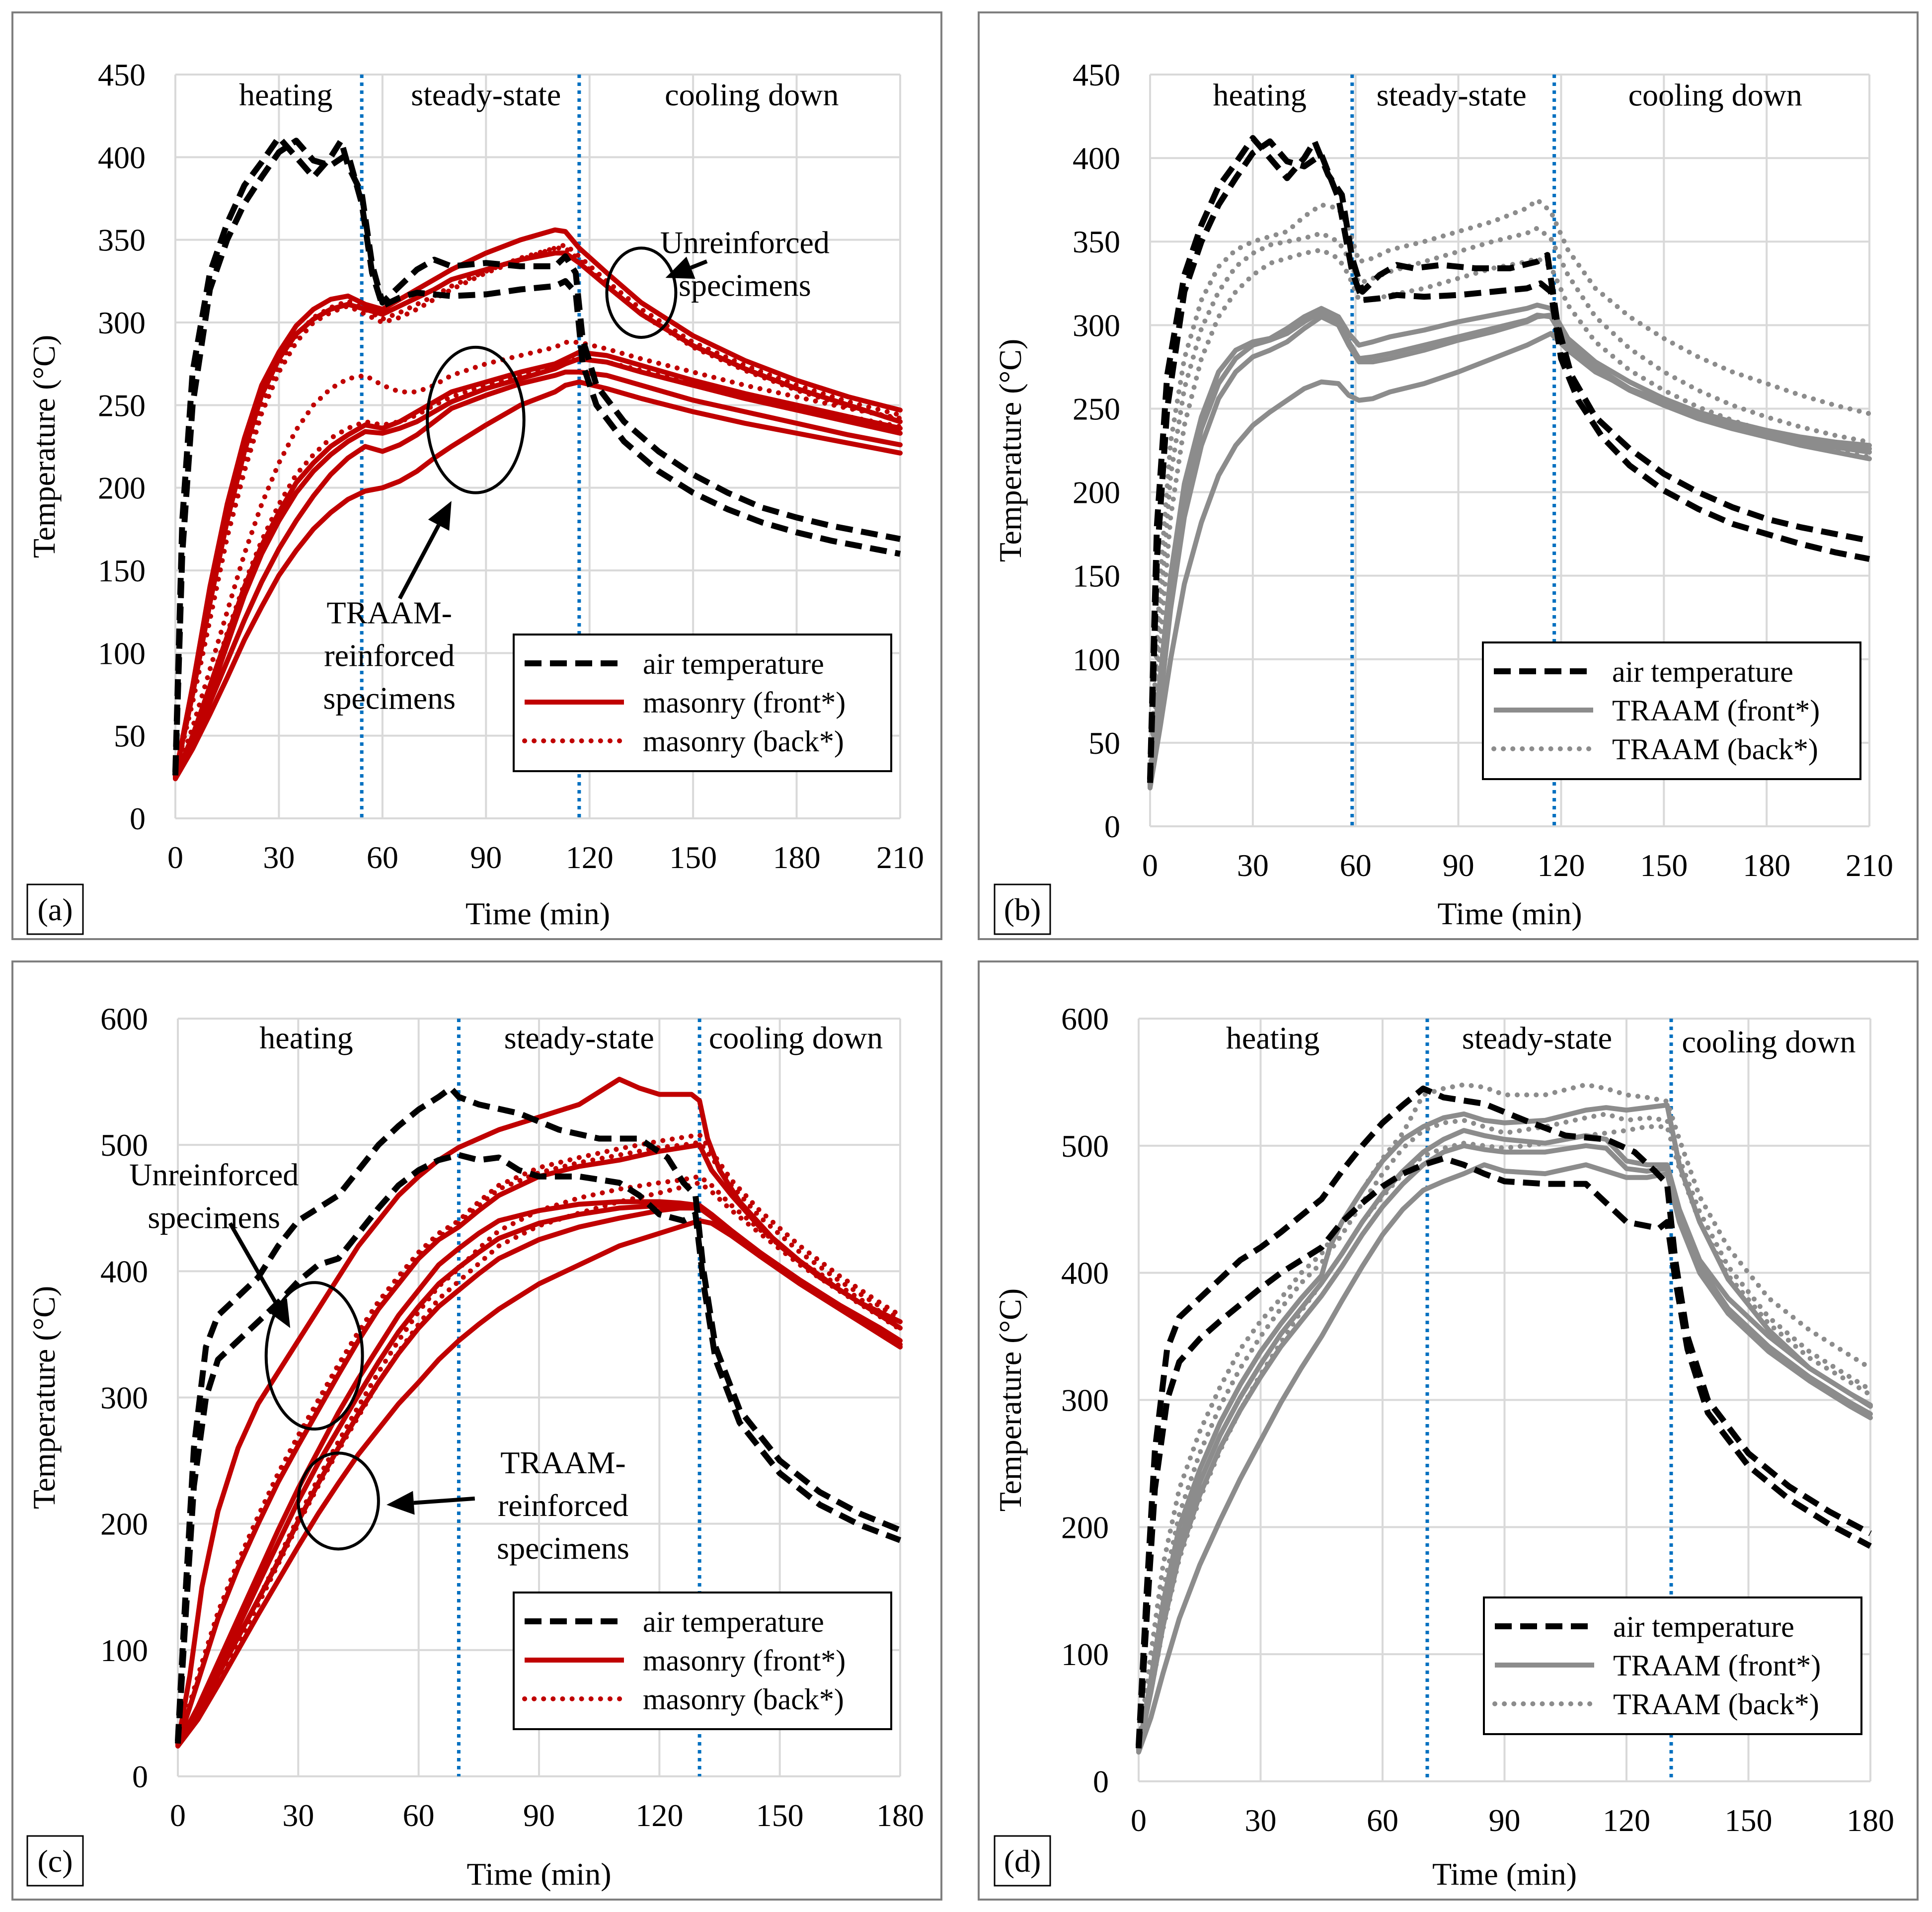 This screenshot has width=1932, height=1912. What do you see at coordinates (745, 264) in the screenshot?
I see `annotation-text: Unreinforced specimens` at bounding box center [745, 264].